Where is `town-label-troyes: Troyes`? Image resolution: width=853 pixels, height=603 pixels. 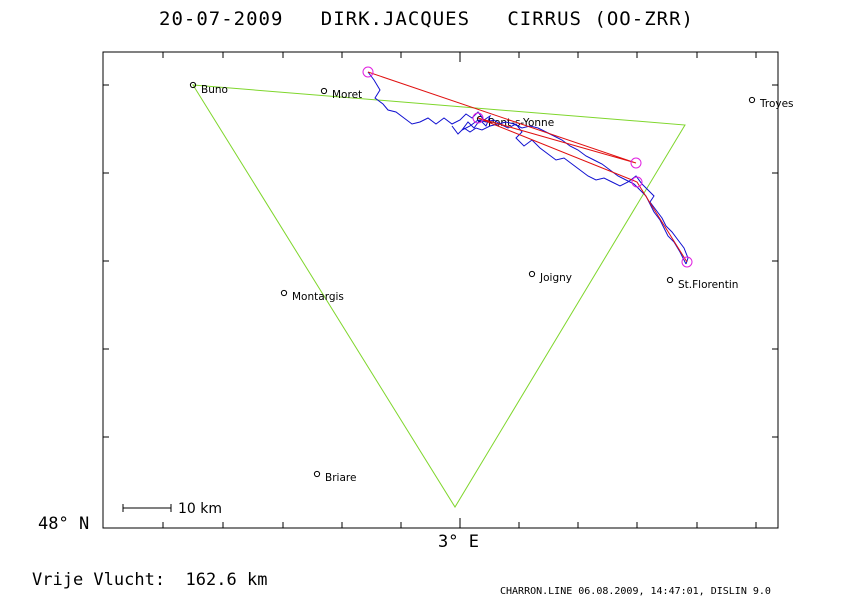
town-label-troyes: Troyes is located at coordinates (776, 104).